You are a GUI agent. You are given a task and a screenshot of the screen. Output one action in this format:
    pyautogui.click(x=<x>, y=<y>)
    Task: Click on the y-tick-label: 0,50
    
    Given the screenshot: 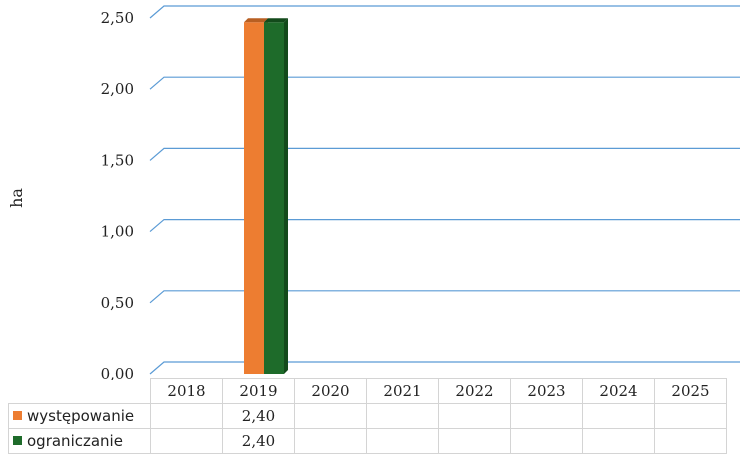 What is the action you would take?
    pyautogui.click(x=117, y=303)
    